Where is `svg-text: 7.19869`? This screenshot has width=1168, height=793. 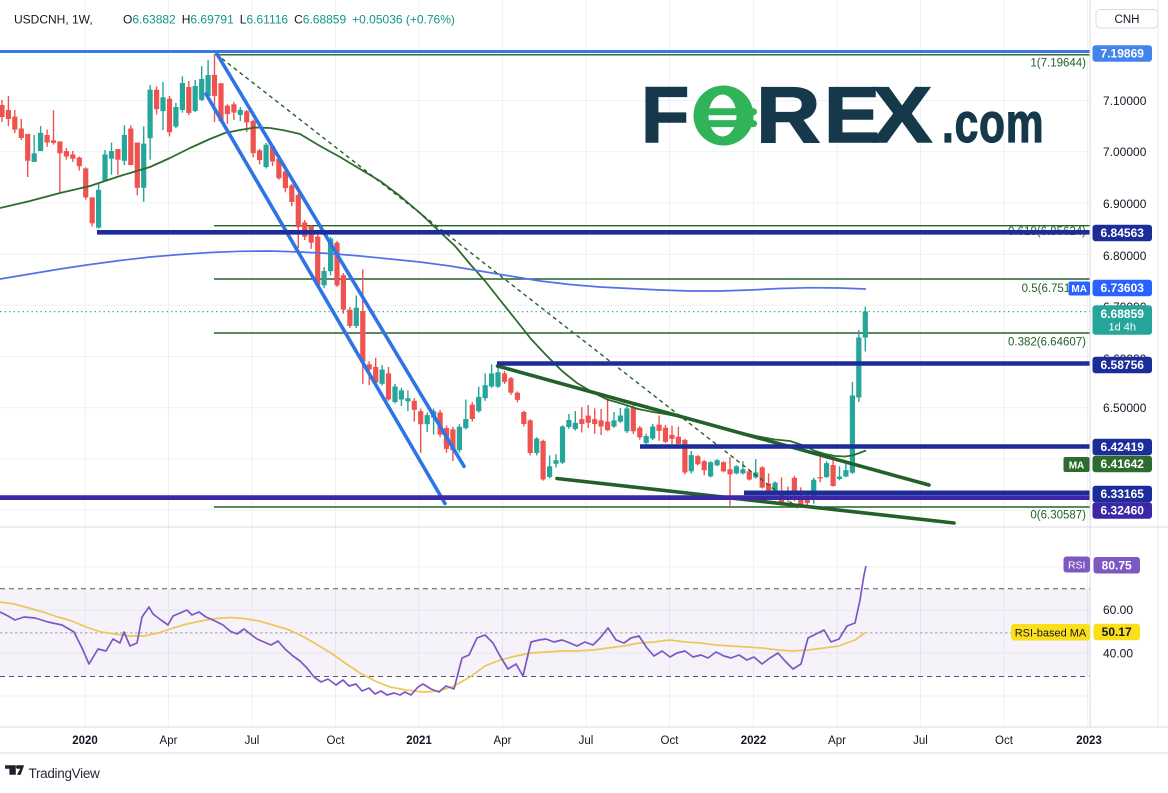 svg-text: 7.19869 is located at coordinates (1123, 54).